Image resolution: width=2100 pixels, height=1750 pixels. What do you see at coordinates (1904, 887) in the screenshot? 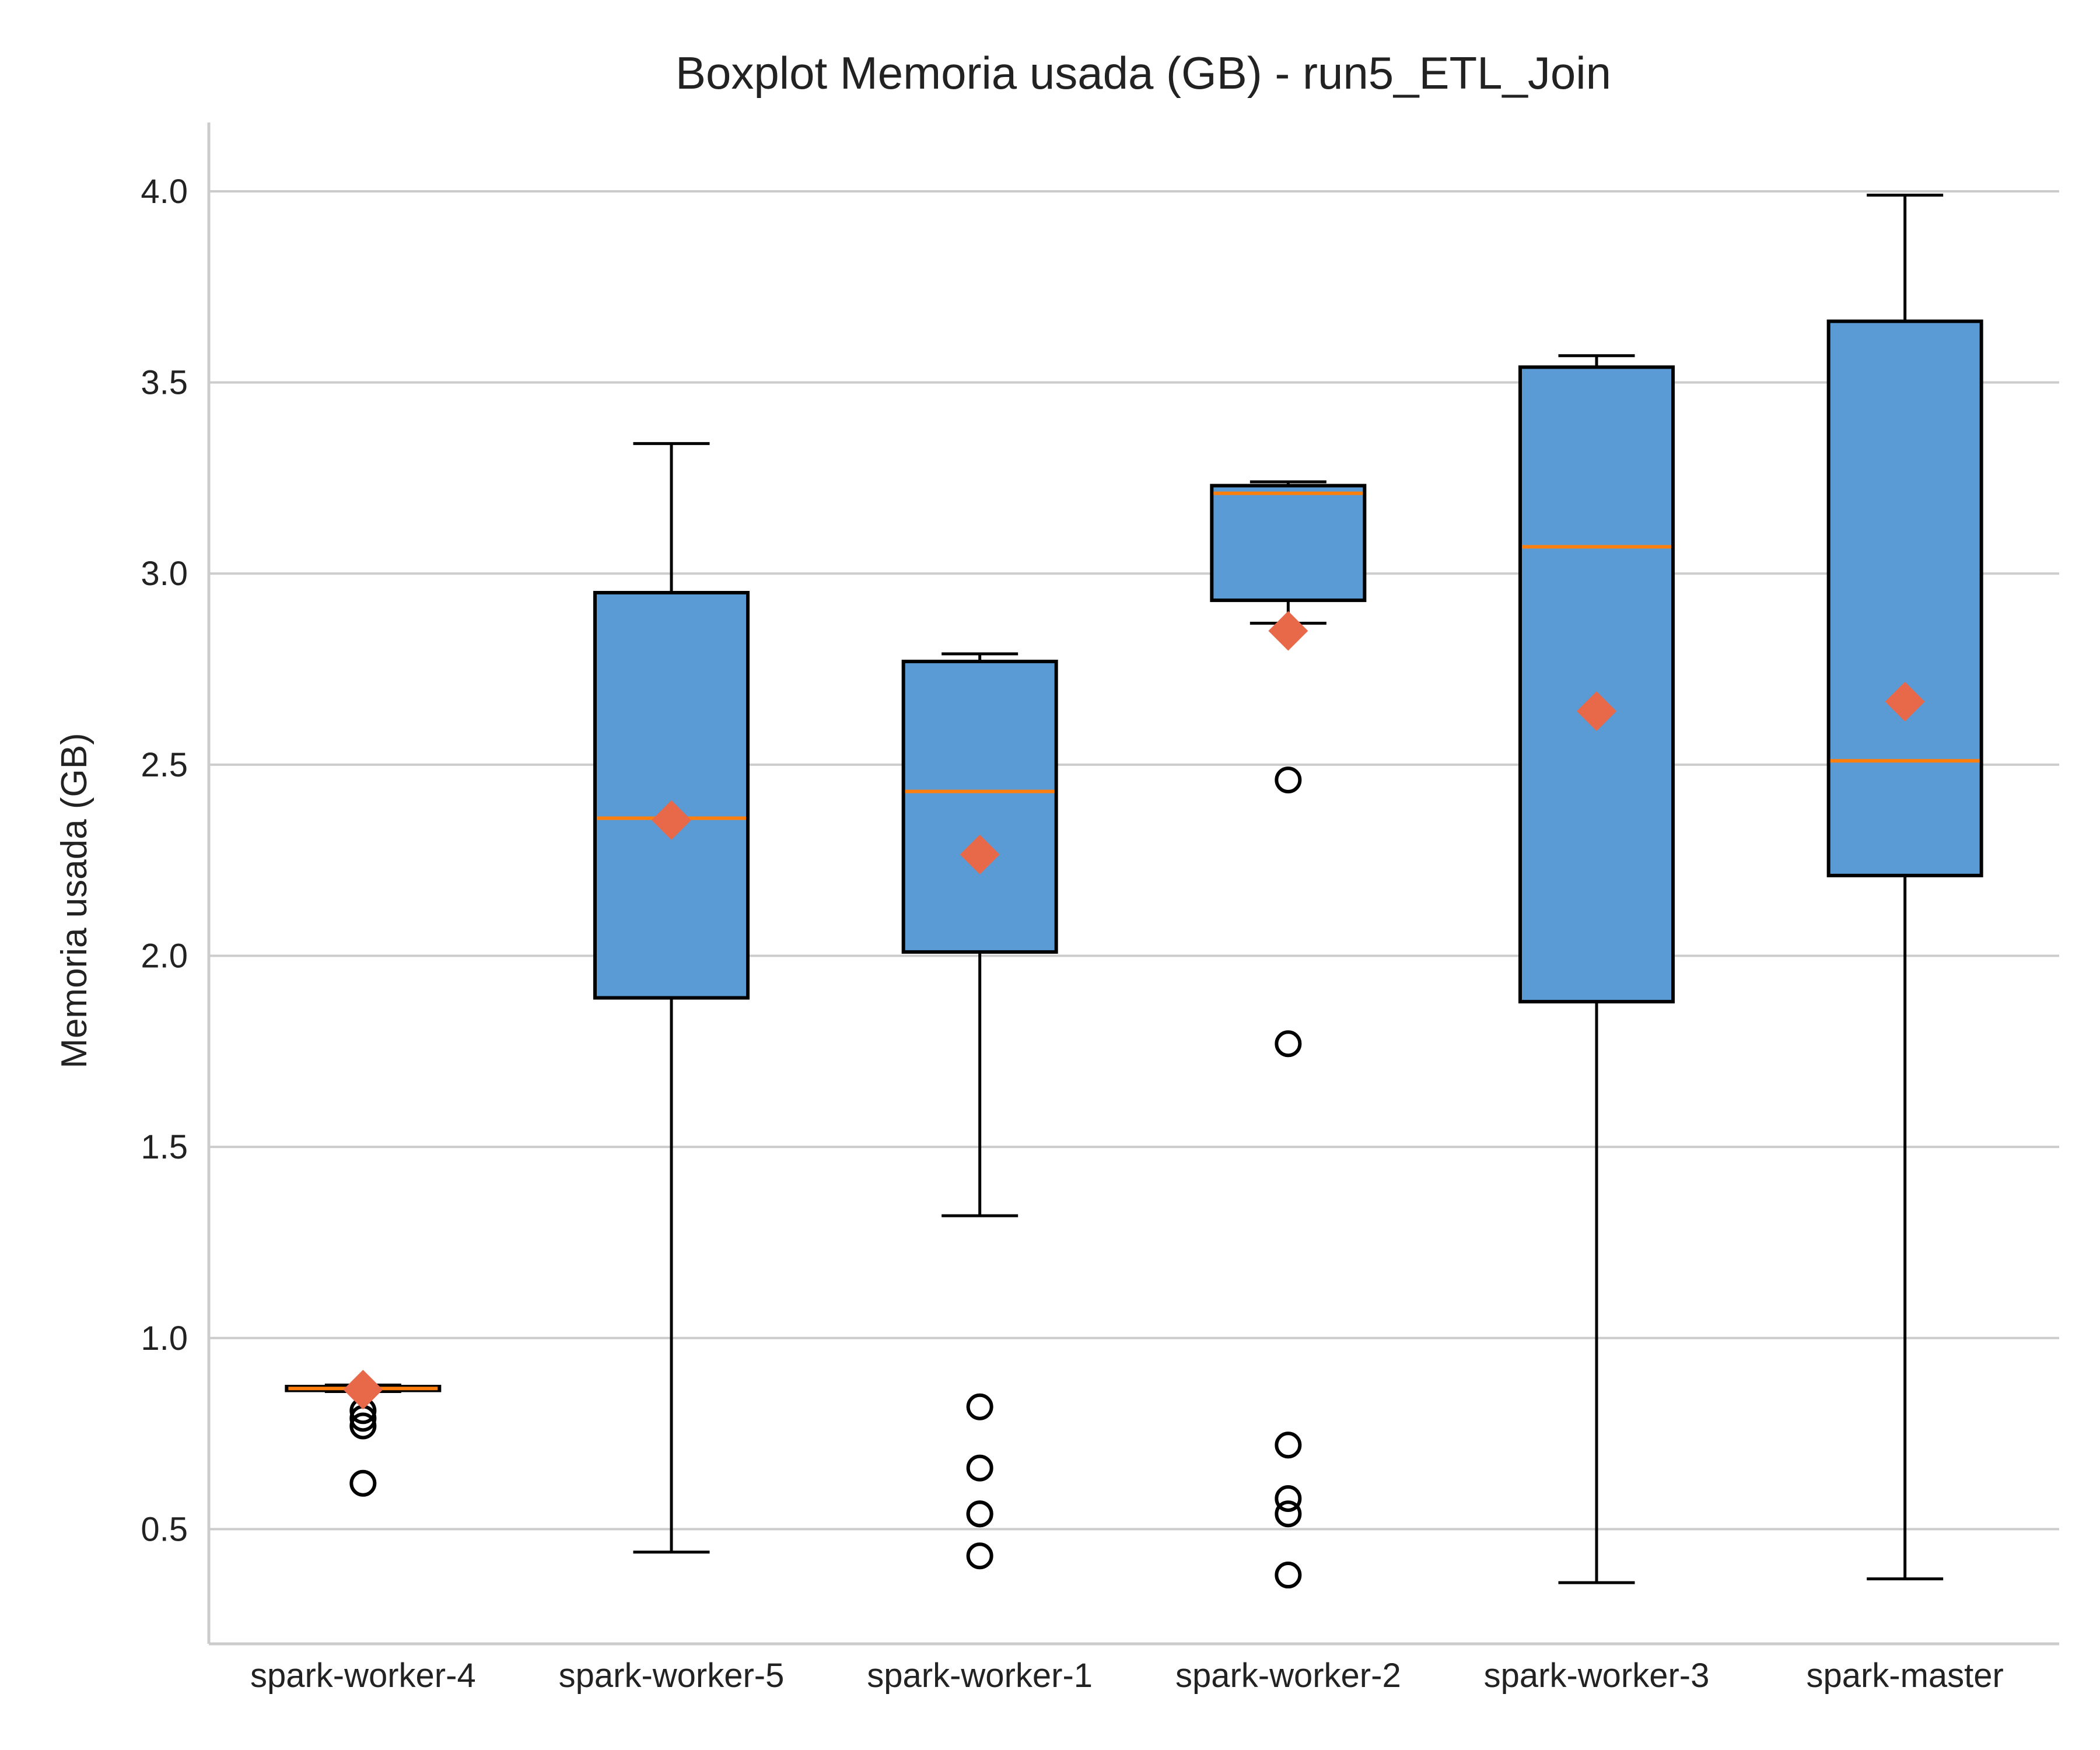
I see `box-spark-master` at bounding box center [1904, 887].